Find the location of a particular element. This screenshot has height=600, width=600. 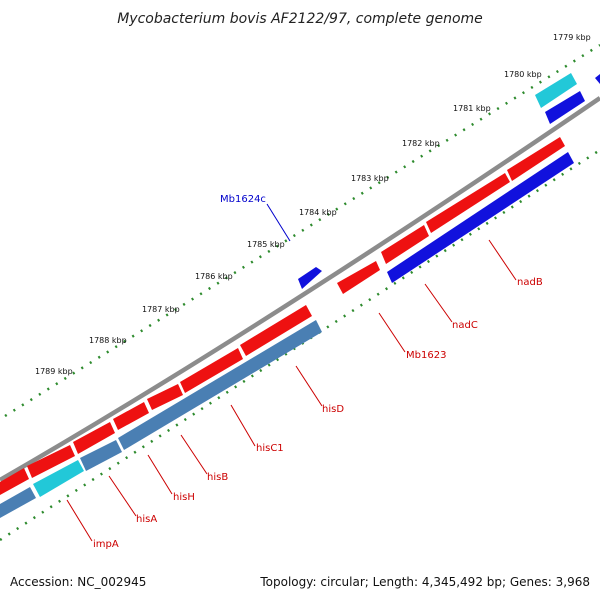

kbp-label: 1786 kbp is located at coordinates (214, 276).